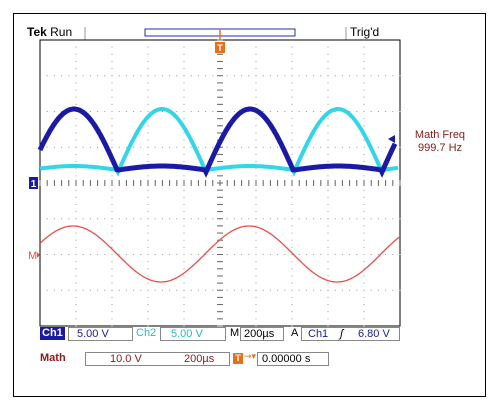 Image resolution: width=500 pixels, height=401 pixels. What do you see at coordinates (342, 334) in the screenshot?
I see `trigger-slope-icon: ʃ` at bounding box center [342, 334].